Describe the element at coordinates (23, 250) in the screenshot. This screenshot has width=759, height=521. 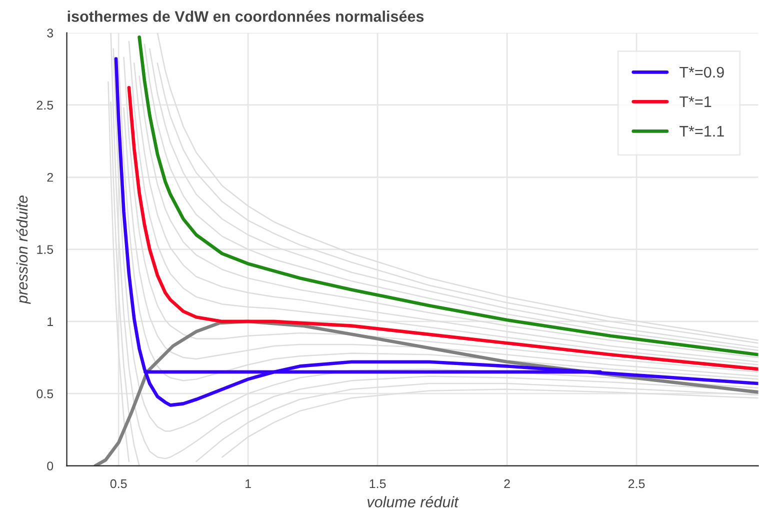
I see `y-axis-title: pression réduite` at that location.